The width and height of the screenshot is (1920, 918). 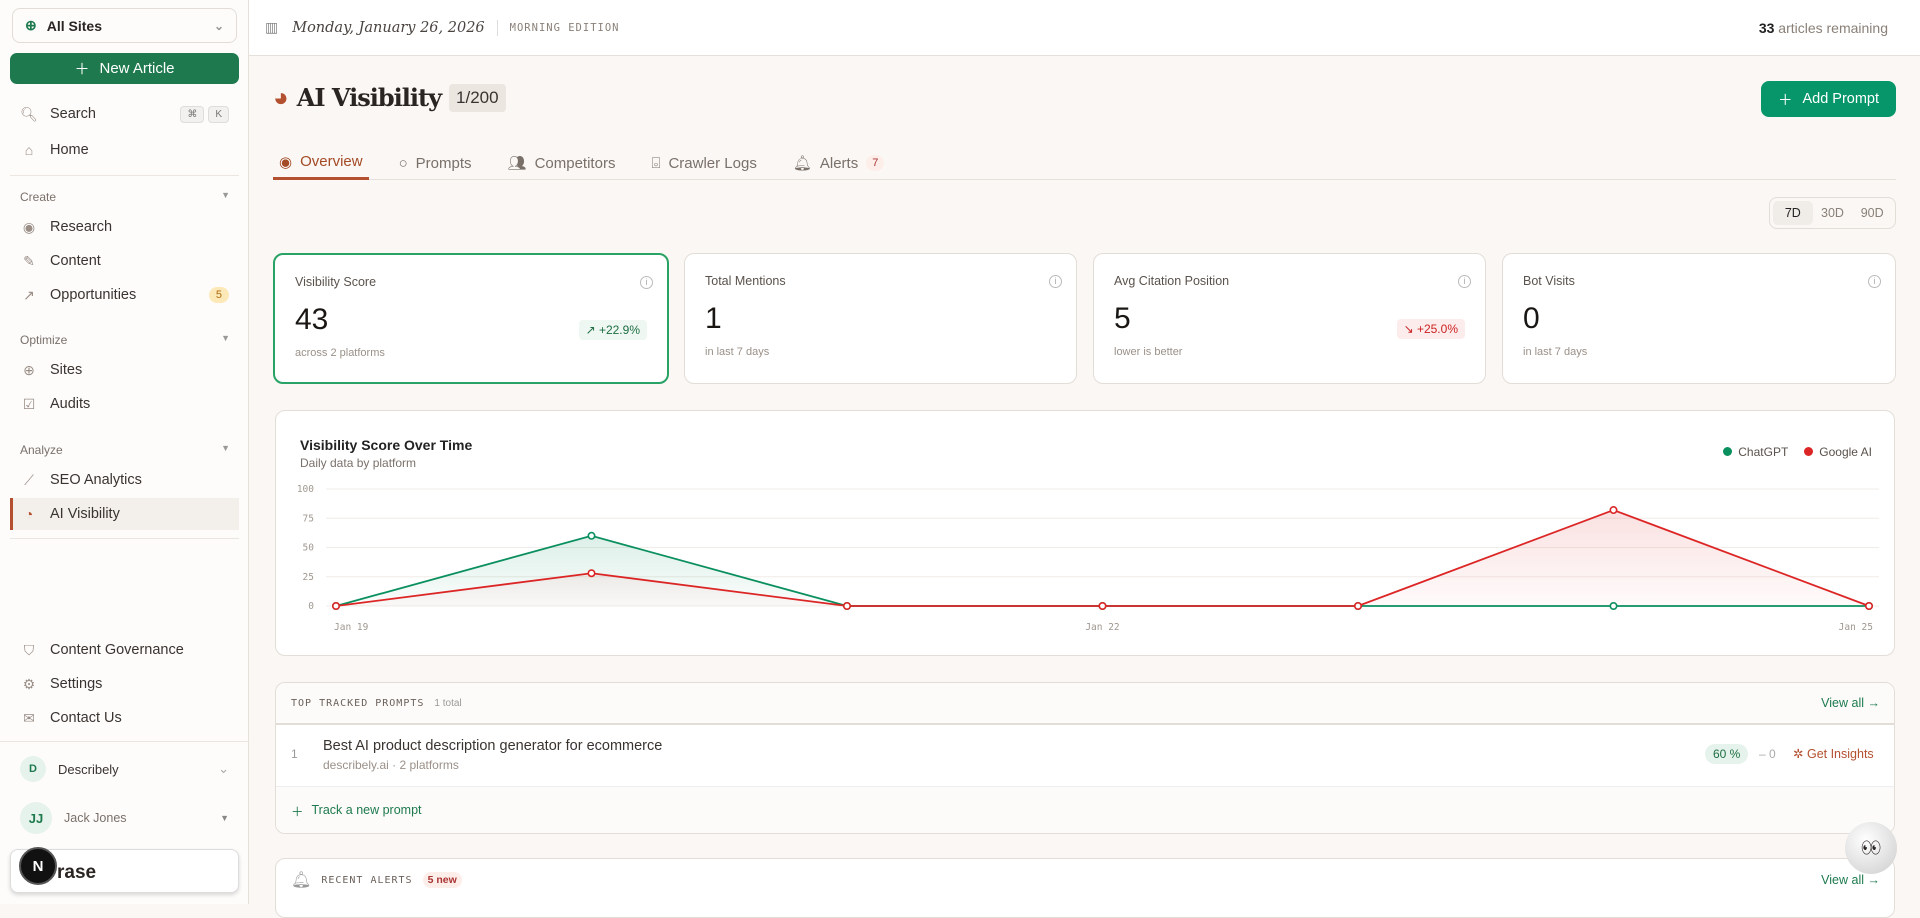 I want to click on track-new-prompt-button: ＋ Track a new prompt, so click(x=1085, y=810).